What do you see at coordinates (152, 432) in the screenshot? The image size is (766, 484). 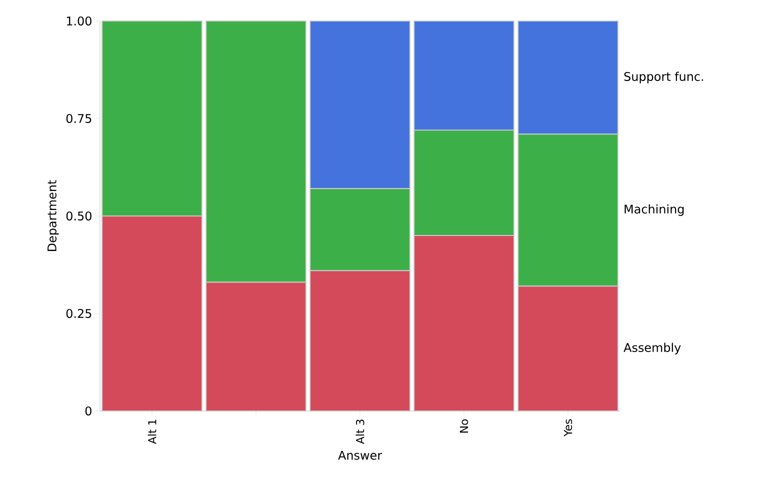 I see `x-tick-label: Alt 1` at bounding box center [152, 432].